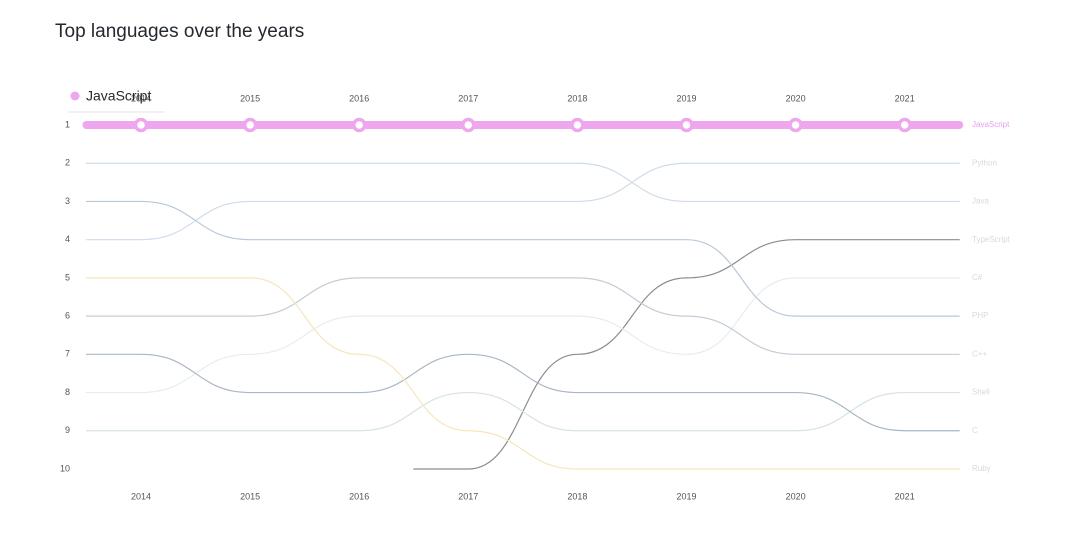 This screenshot has height=549, width=1080. I want to click on end-label: TypeScript, so click(991, 239).